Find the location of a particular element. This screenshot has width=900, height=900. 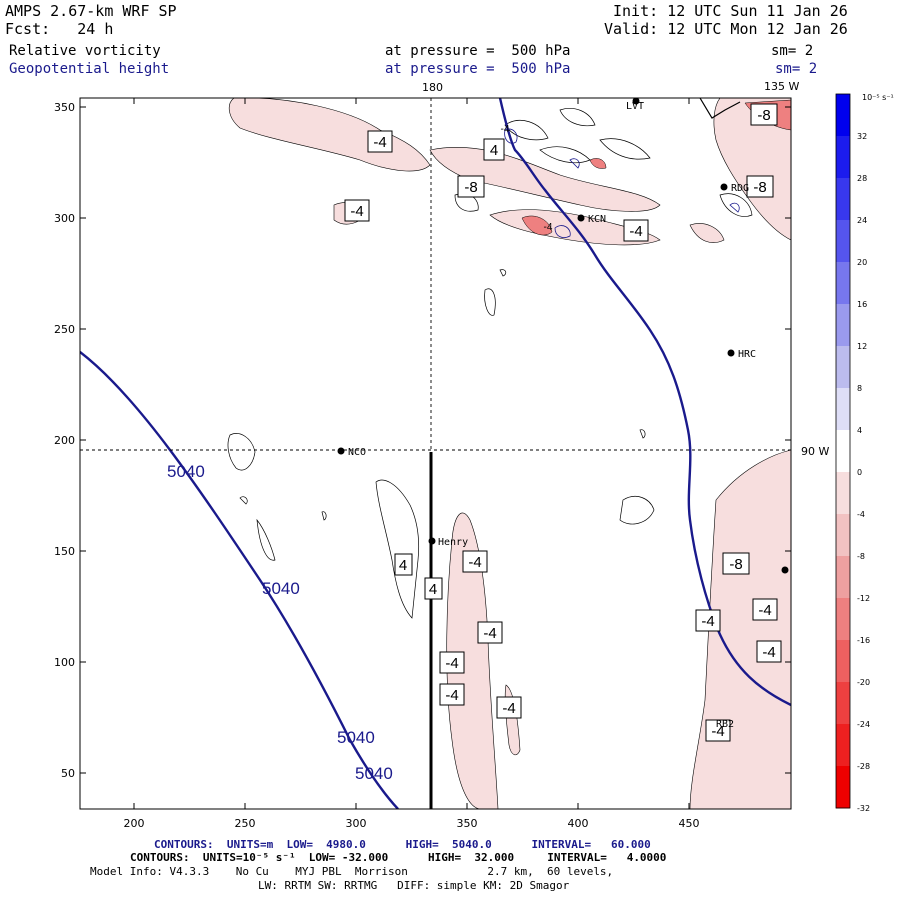

station-label: RB2 is located at coordinates (725, 724).